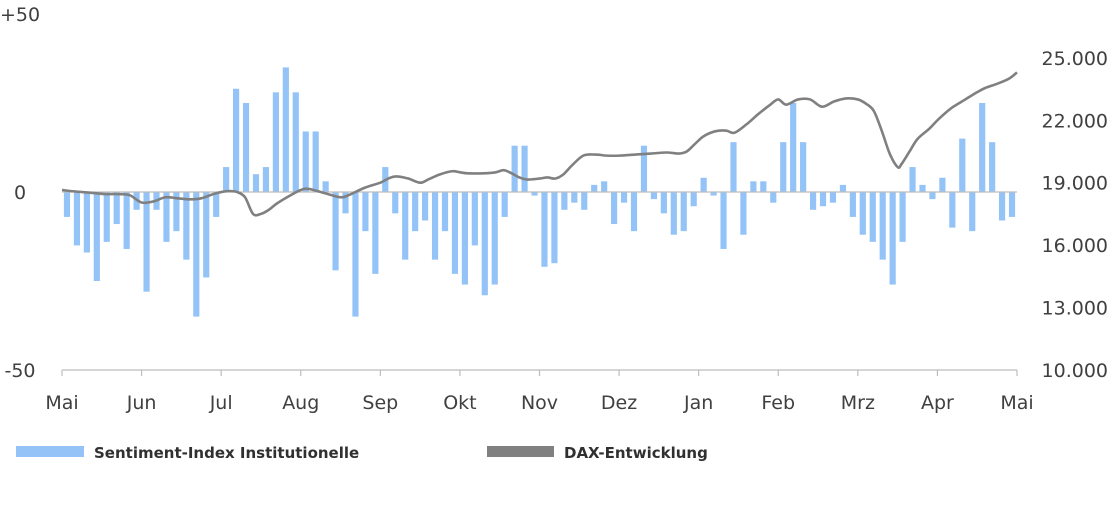 The image size is (1110, 514). Describe the element at coordinates (520, 451) in the screenshot. I see `legend-swatch-dax` at that location.